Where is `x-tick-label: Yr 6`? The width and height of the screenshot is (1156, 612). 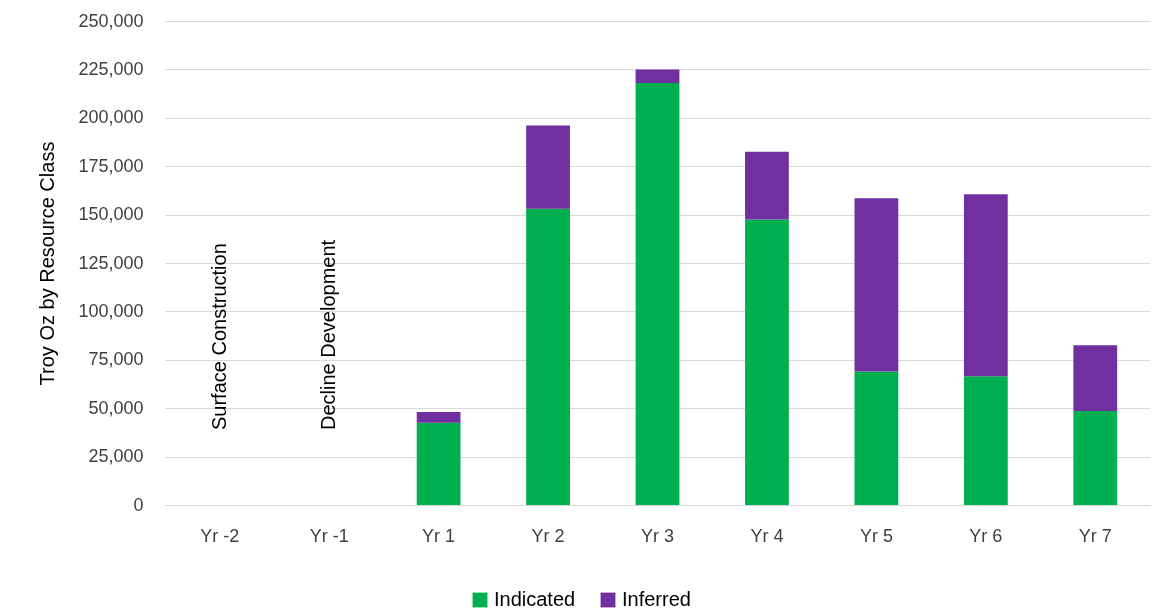 x-tick-label: Yr 6 is located at coordinates (986, 535).